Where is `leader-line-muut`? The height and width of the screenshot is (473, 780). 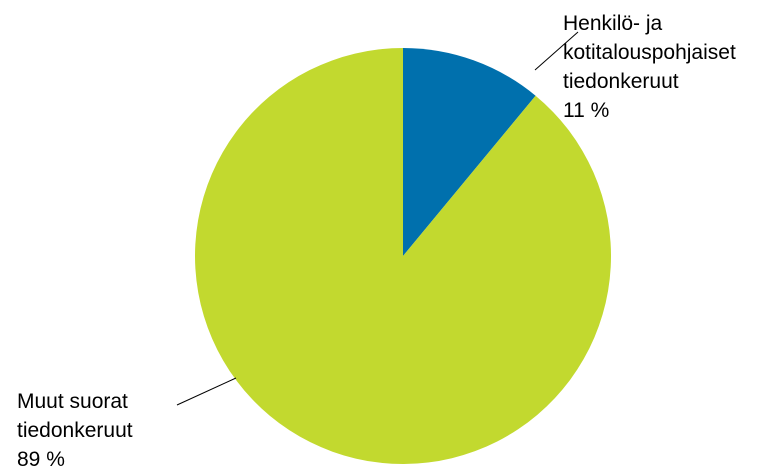
leader-line-muut is located at coordinates (206, 391).